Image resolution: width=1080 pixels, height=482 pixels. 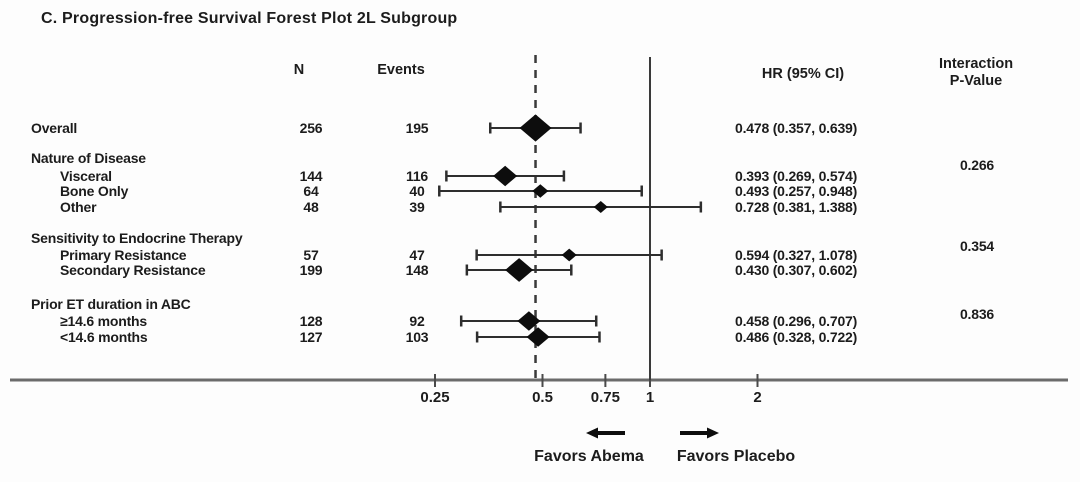 I want to click on favors-abema-arrow-head, so click(x=592, y=433).